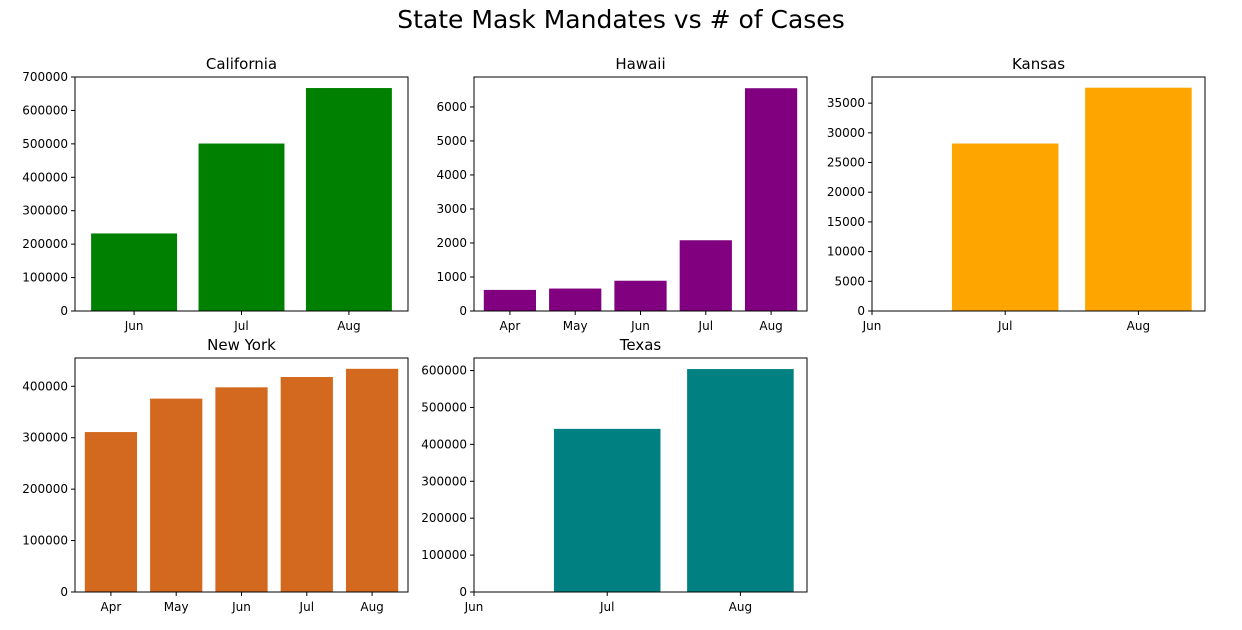 This screenshot has height=630, width=1242. Describe the element at coordinates (45, 278) in the screenshot. I see `ytick-label-california: 100000` at that location.